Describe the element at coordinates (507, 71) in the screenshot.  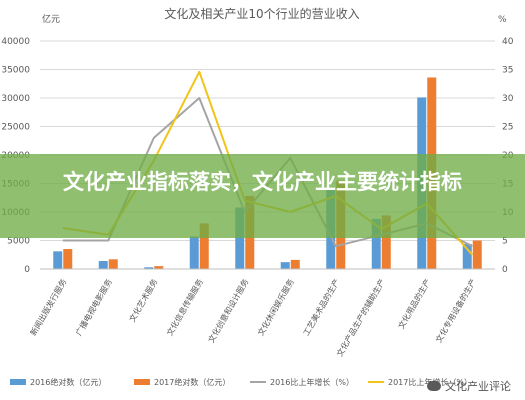
I see `y-right-tick-label: 35` at that location.